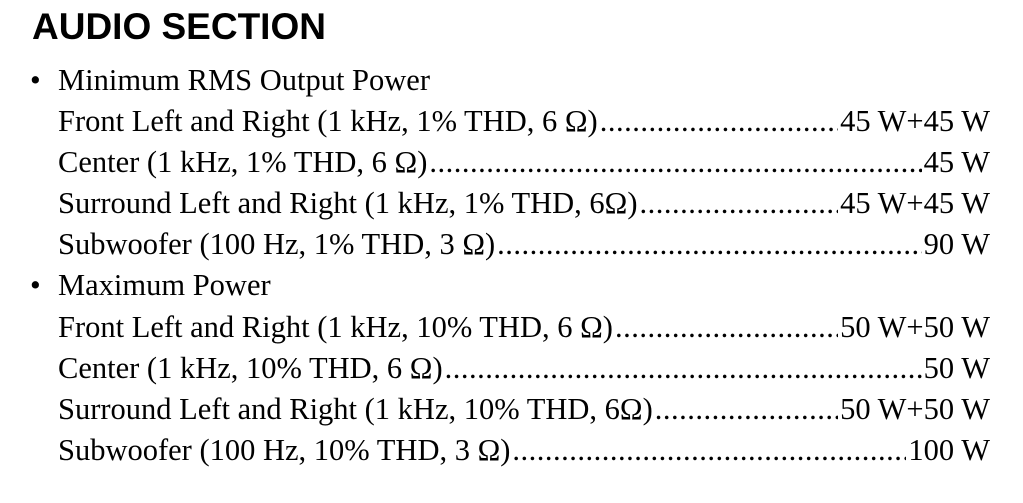 This screenshot has width=1023, height=503. Describe the element at coordinates (956, 244) in the screenshot. I see `spec-value: 90 W` at that location.